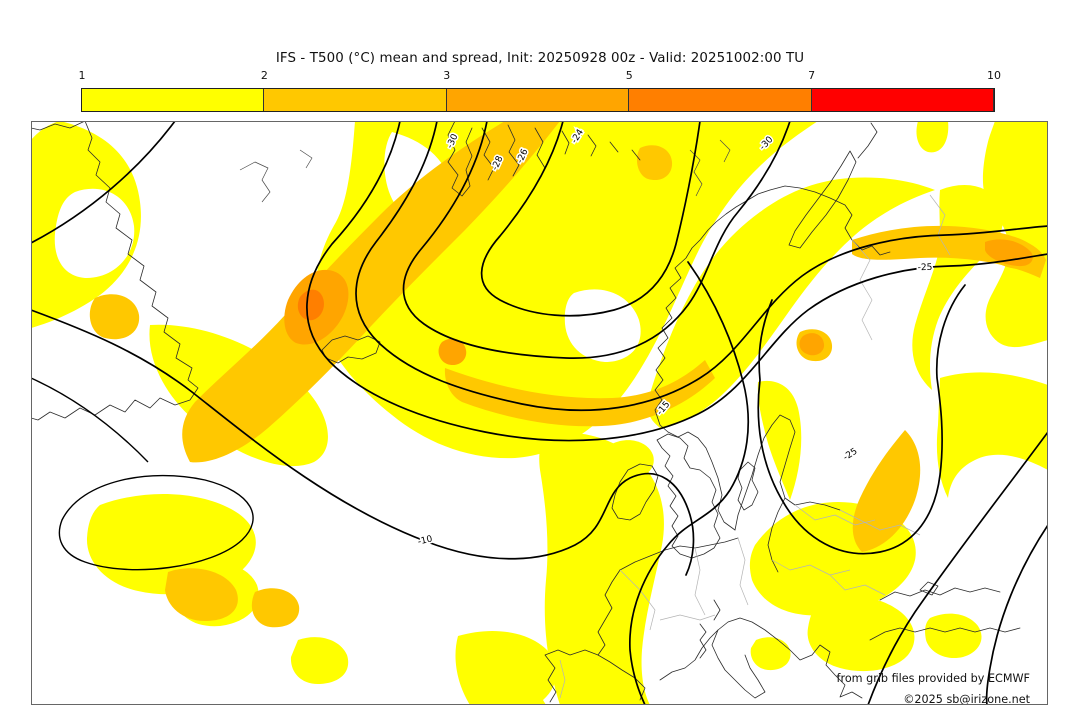  Describe the element at coordinates (966, 699) in the screenshot. I see `attribution-copyright: ©2025 sb@irizone.net` at that location.